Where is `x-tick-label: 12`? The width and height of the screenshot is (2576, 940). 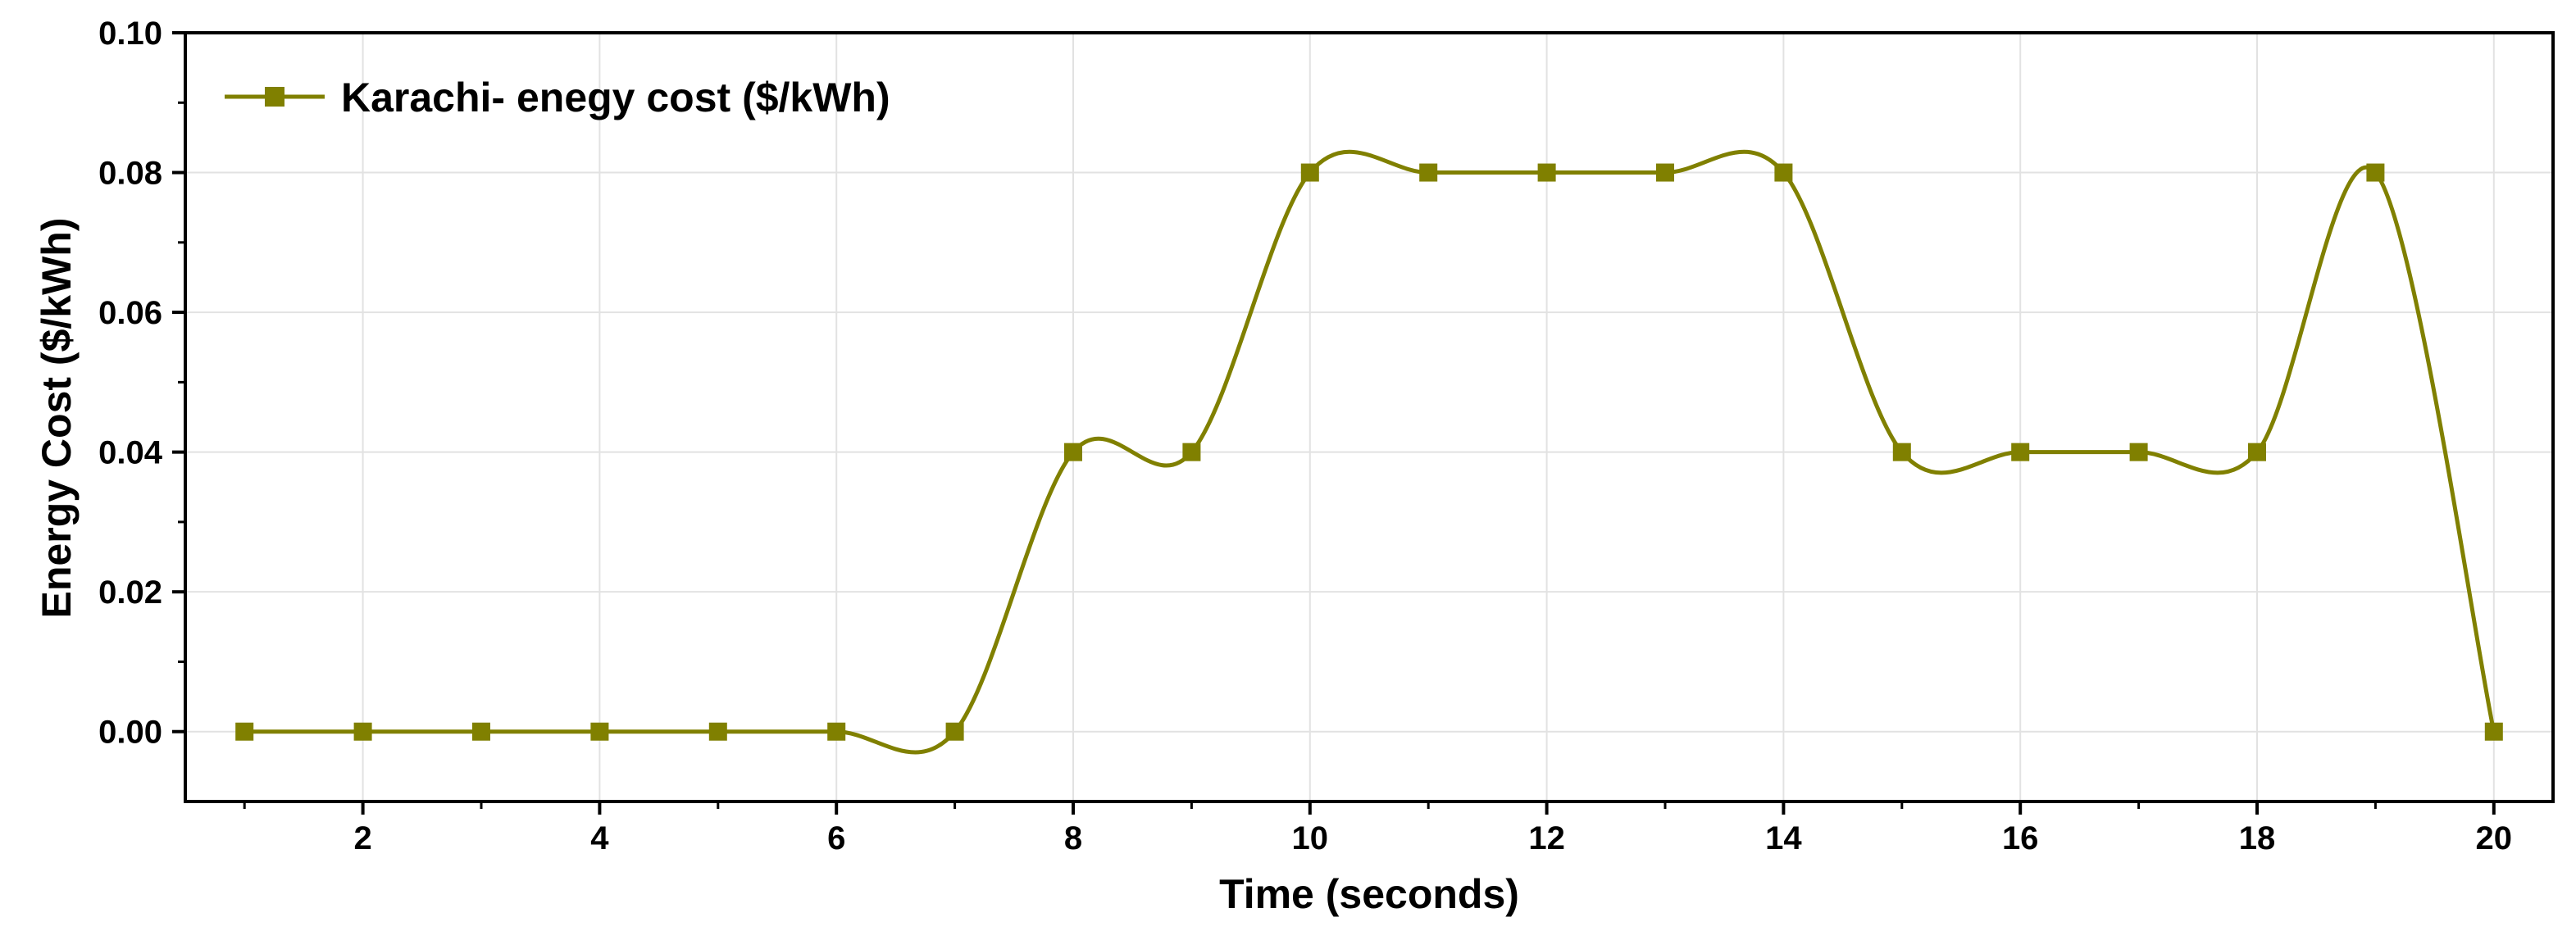
x-tick-label: 12 is located at coordinates (1547, 838).